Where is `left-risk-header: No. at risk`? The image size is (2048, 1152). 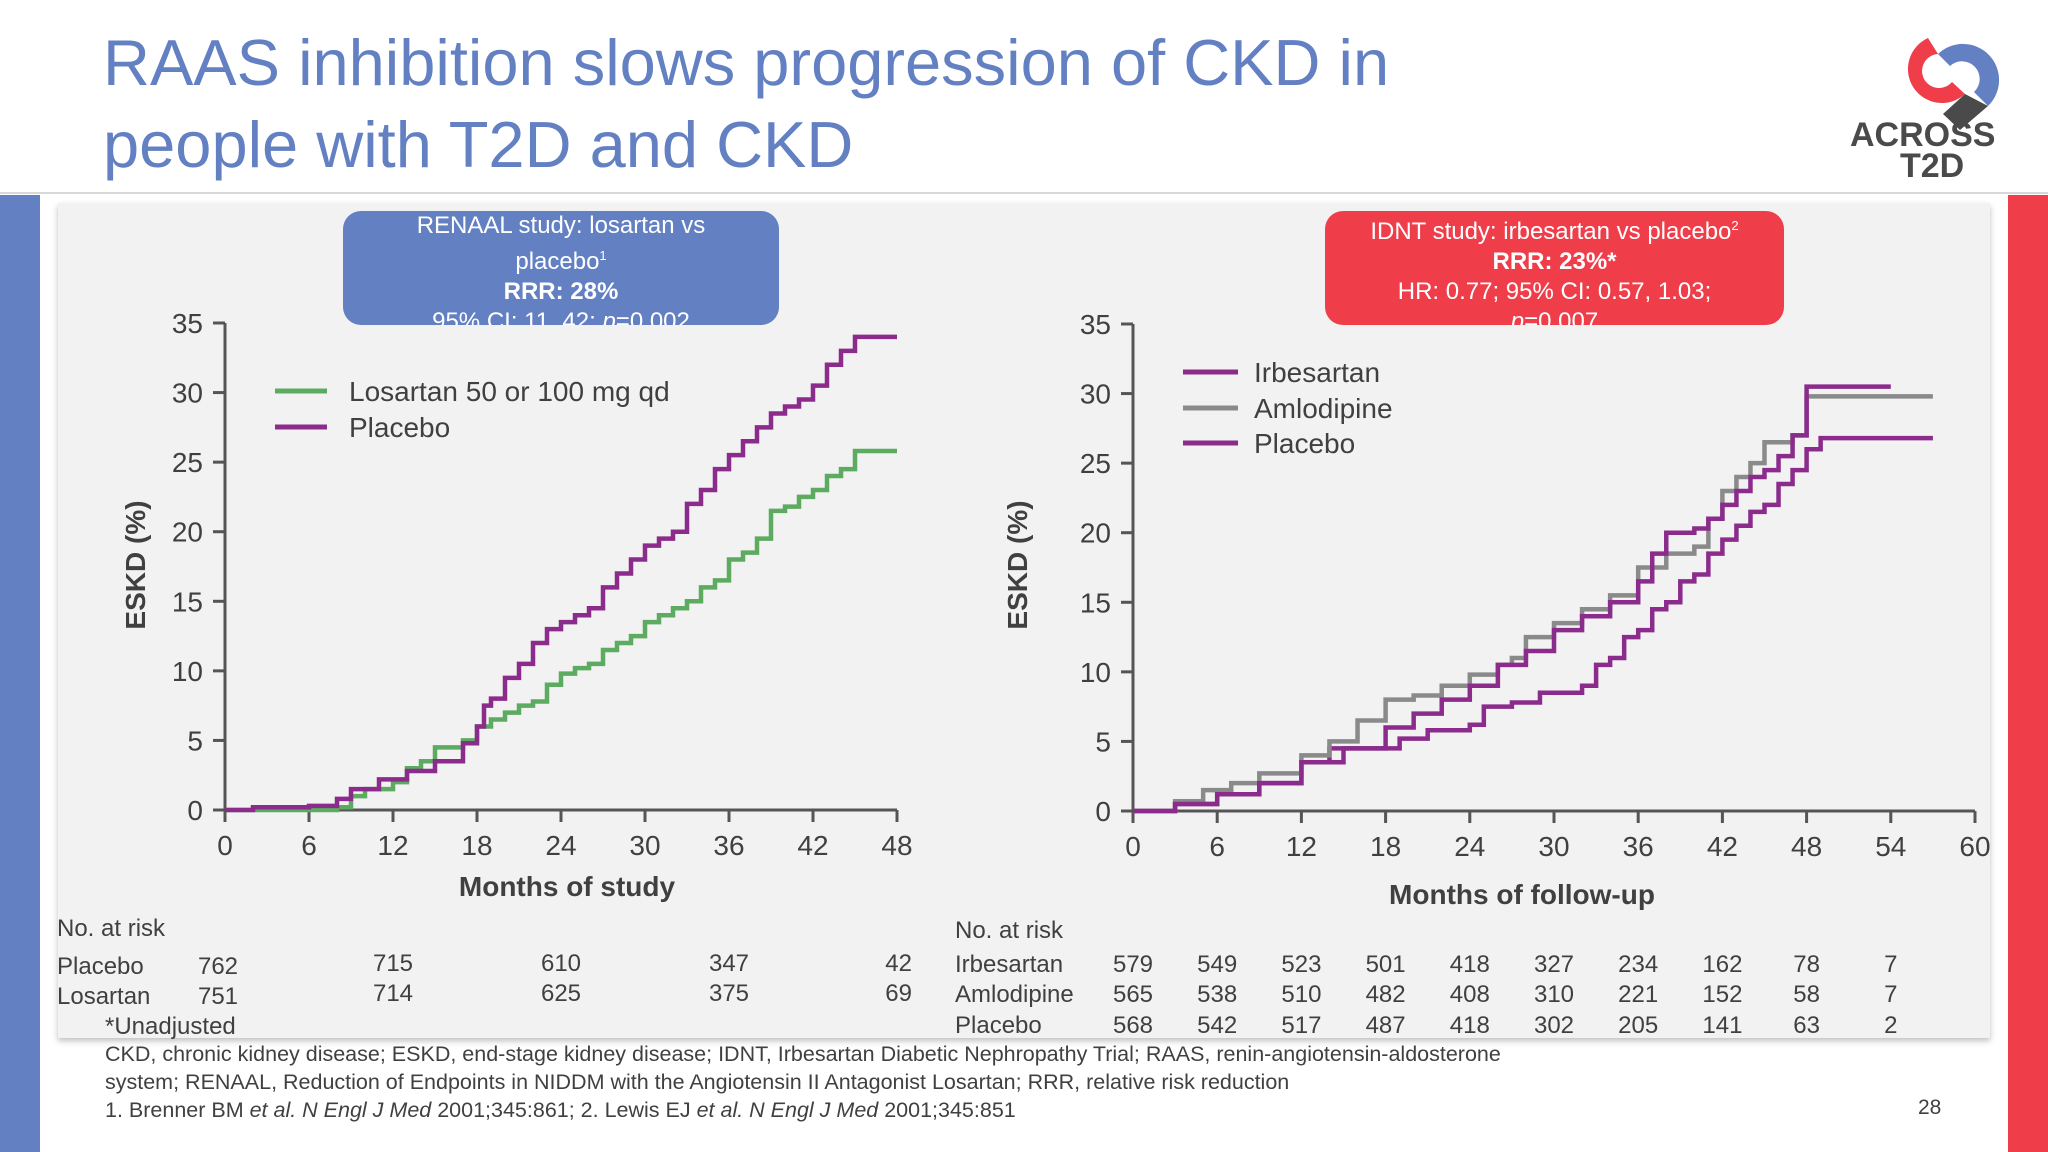
left-risk-header: No. at risk is located at coordinates (111, 928).